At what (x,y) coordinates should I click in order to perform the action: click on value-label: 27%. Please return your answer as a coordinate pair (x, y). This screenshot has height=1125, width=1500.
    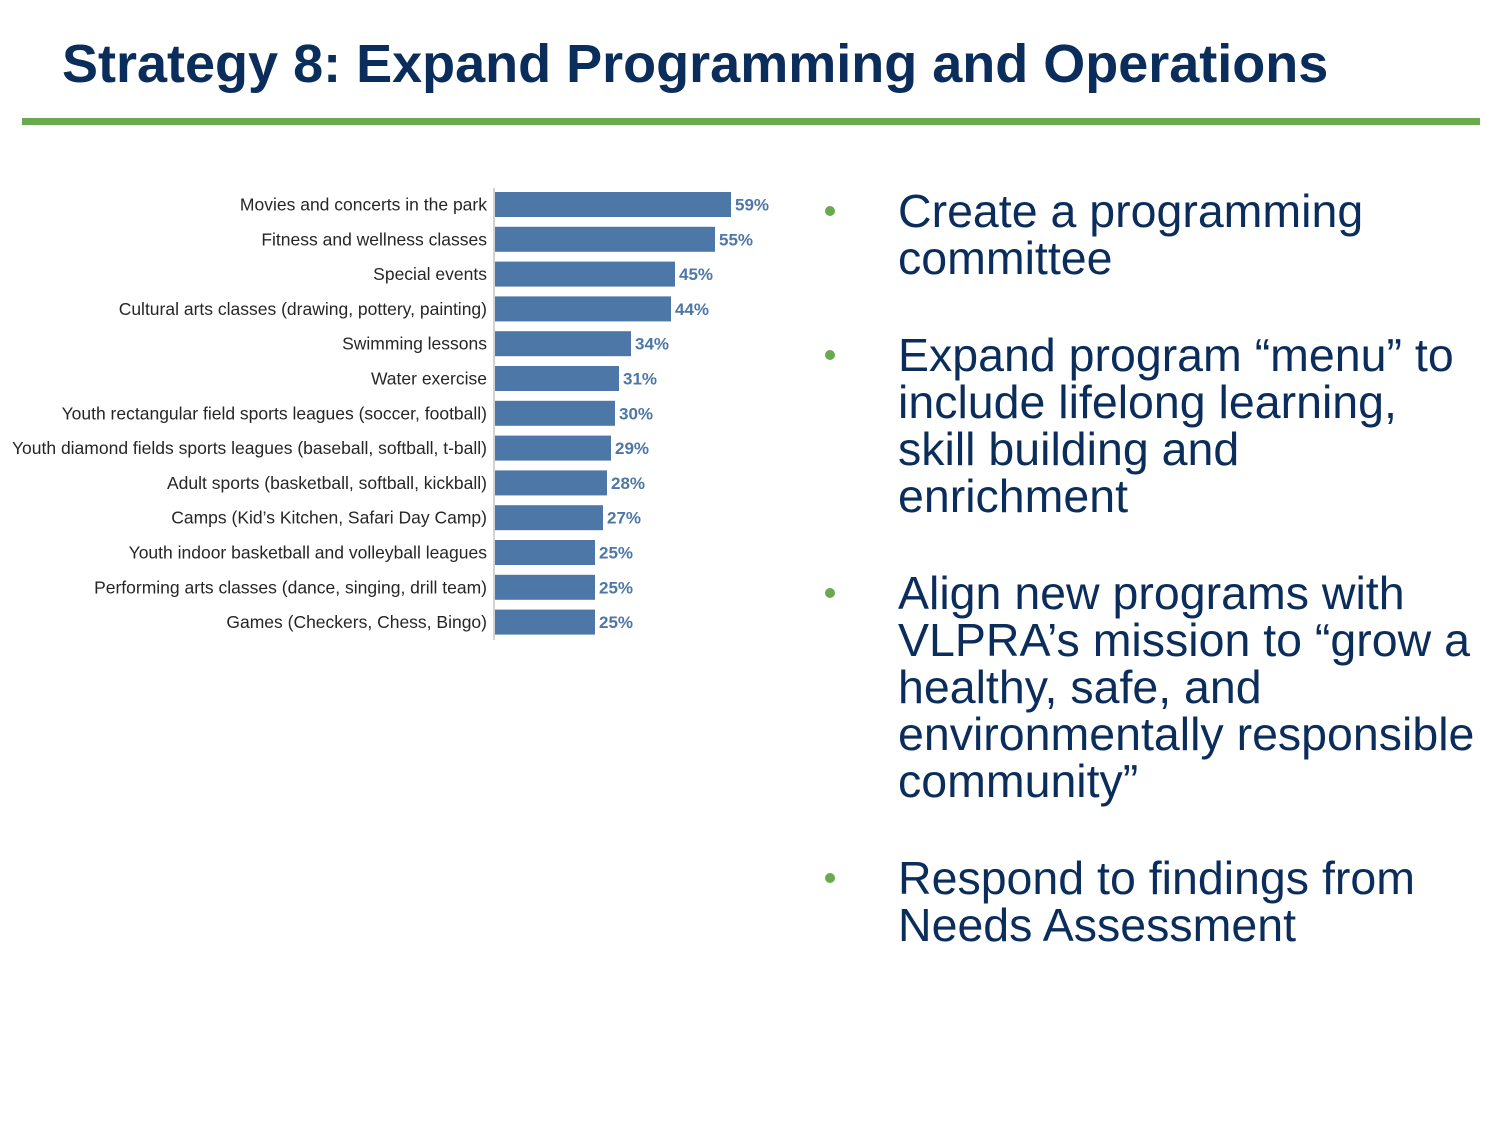
    Looking at the image, I should click on (624, 518).